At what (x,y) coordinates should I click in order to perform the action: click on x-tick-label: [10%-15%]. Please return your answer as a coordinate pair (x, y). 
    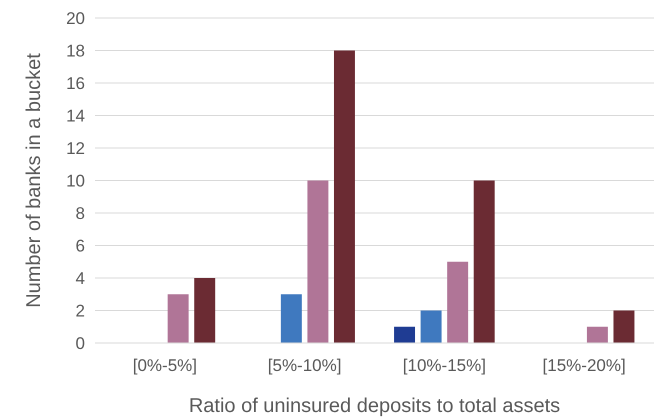
    Looking at the image, I should click on (444, 365).